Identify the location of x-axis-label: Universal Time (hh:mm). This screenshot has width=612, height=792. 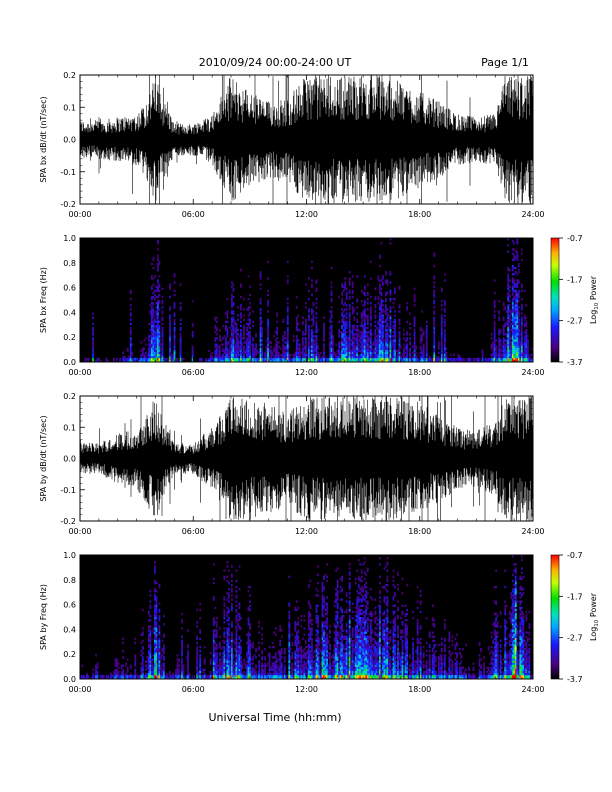
(275, 717).